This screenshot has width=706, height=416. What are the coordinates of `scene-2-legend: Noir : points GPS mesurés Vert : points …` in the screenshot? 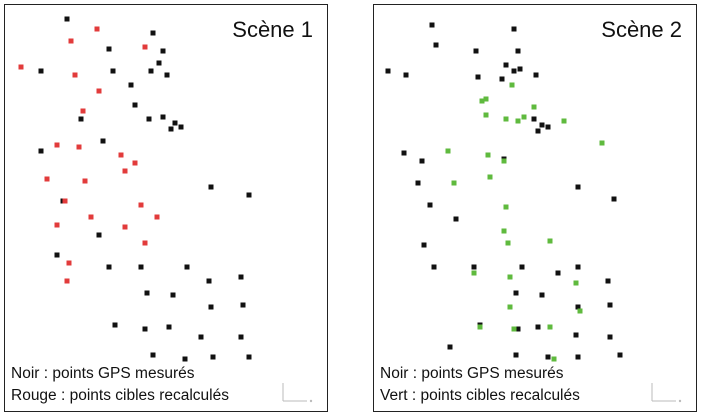 It's located at (480, 385).